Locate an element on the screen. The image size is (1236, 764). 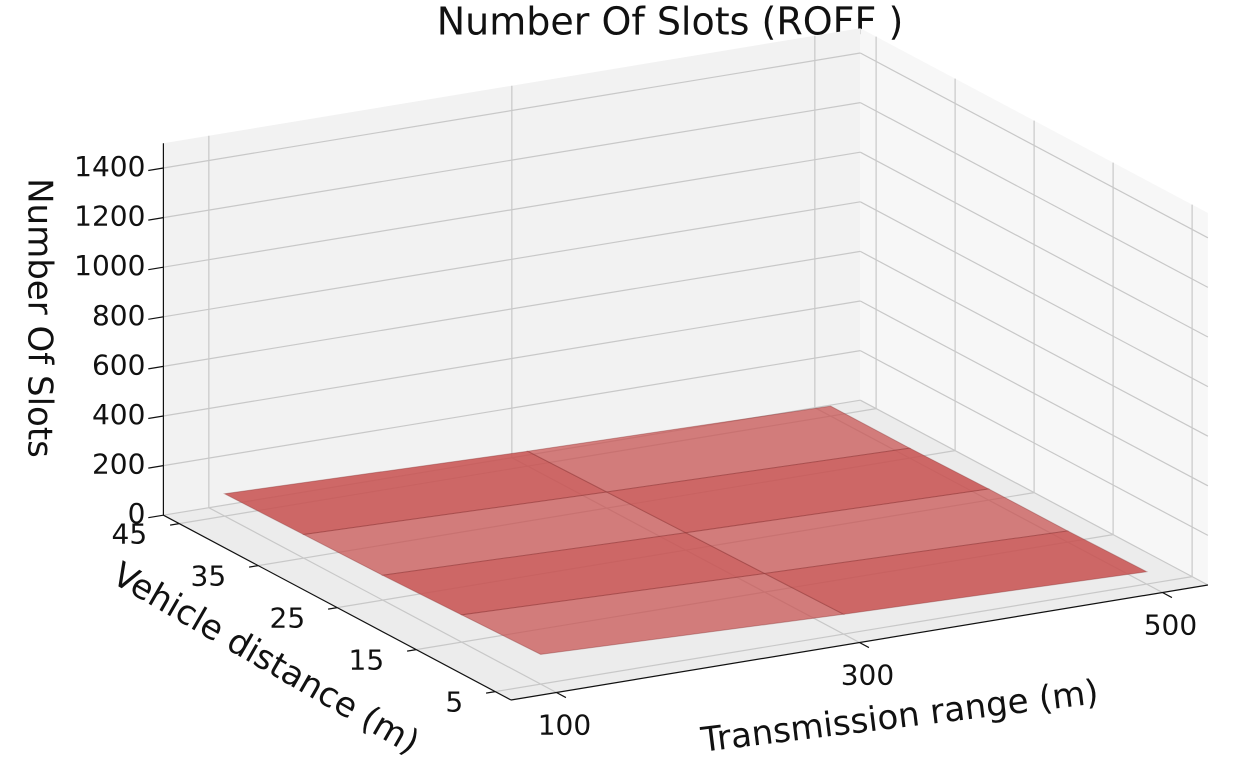
y-axis-line is located at coordinates (337, 607).